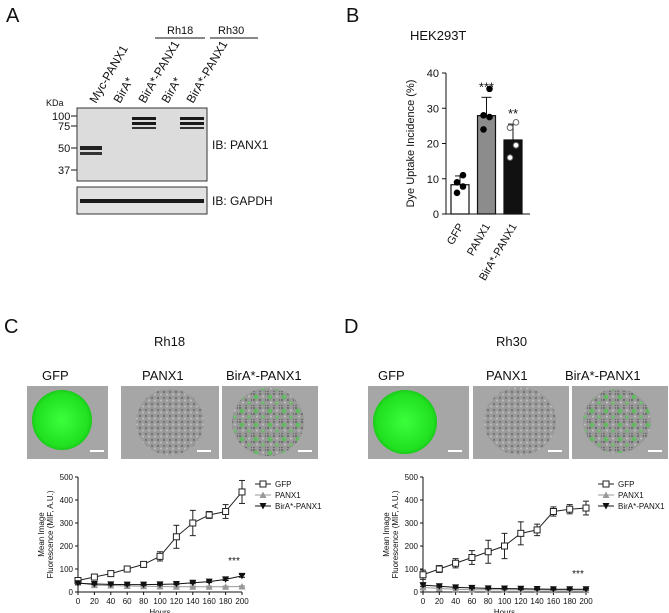 Image resolution: width=669 pixels, height=613 pixels. Describe the element at coordinates (433, 74) in the screenshot. I see `y-tick-label: 40` at that location.